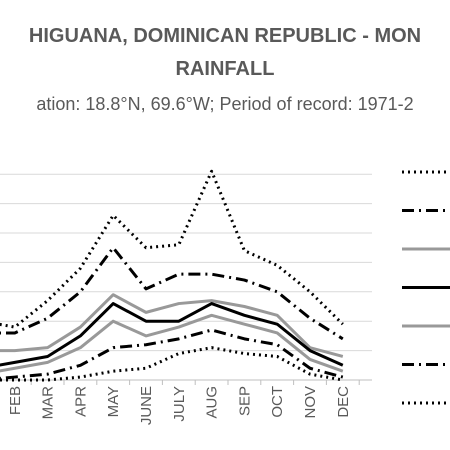  What do you see at coordinates (225, 69) in the screenshot?
I see `chart-title-line2: RAINFALL` at bounding box center [225, 69].